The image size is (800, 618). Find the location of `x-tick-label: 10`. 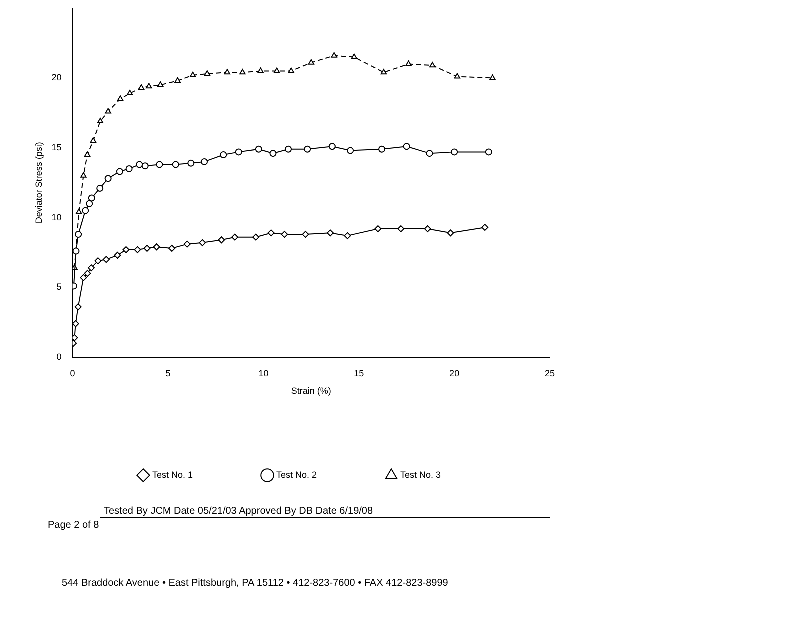

x-tick-label: 10 is located at coordinates (263, 373).